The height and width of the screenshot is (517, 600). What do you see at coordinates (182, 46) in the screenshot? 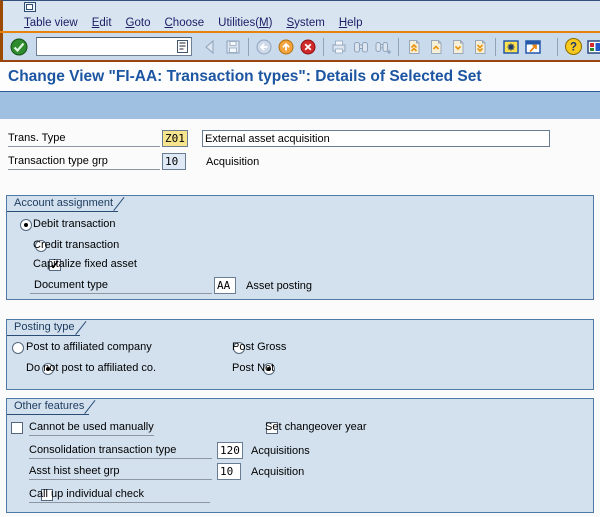
I see `command-dropdown-icon` at bounding box center [182, 46].